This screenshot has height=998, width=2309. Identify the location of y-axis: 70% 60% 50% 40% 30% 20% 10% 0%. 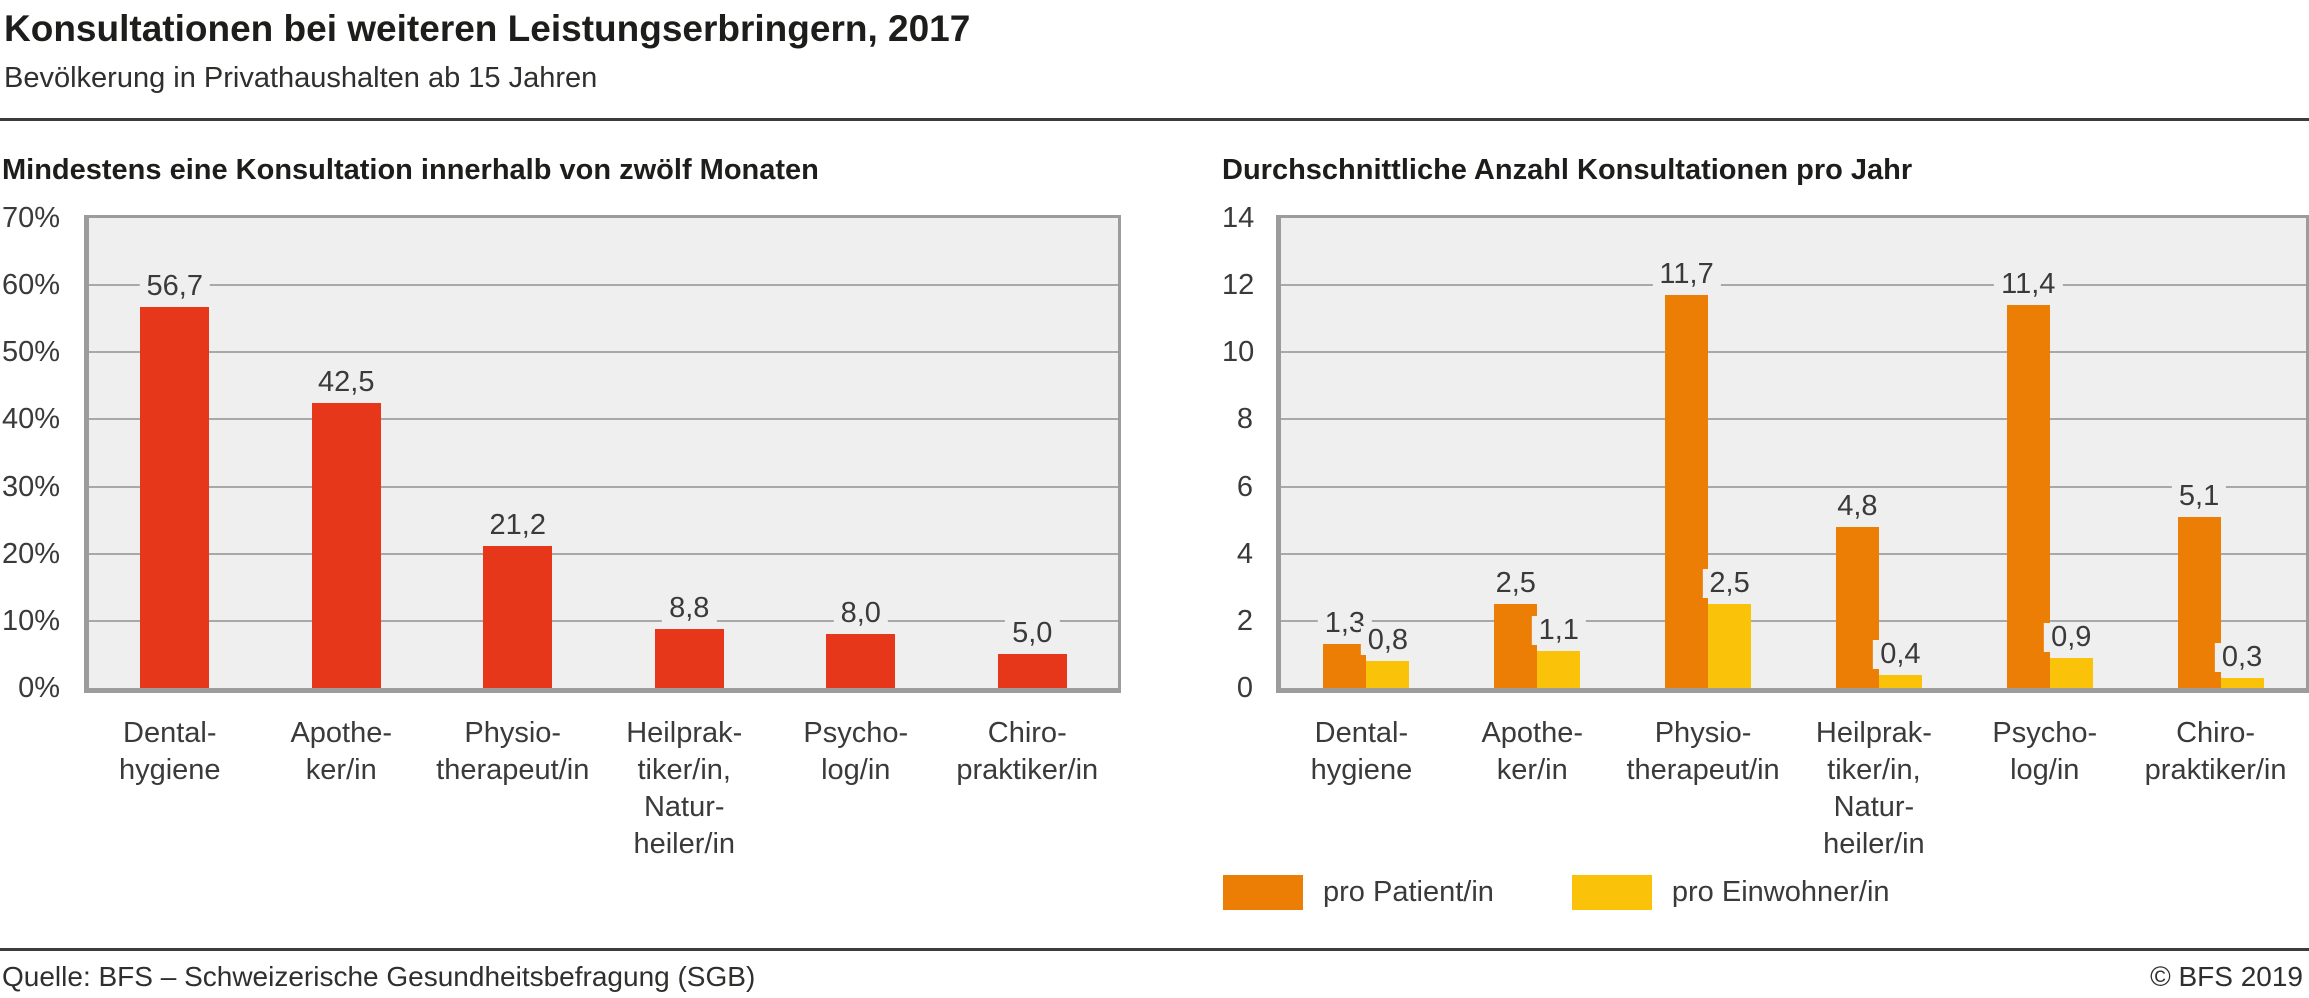
(31, 453).